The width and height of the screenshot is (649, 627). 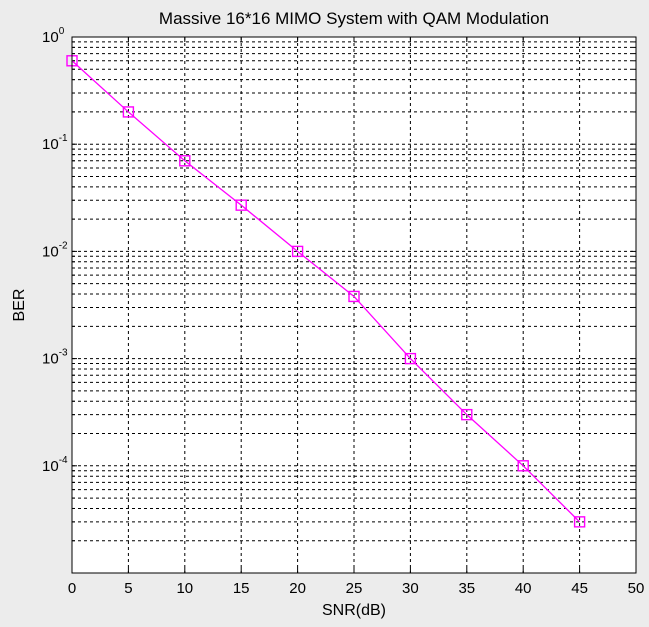 What do you see at coordinates (410, 588) in the screenshot?
I see `x-tick-label: 30` at bounding box center [410, 588].